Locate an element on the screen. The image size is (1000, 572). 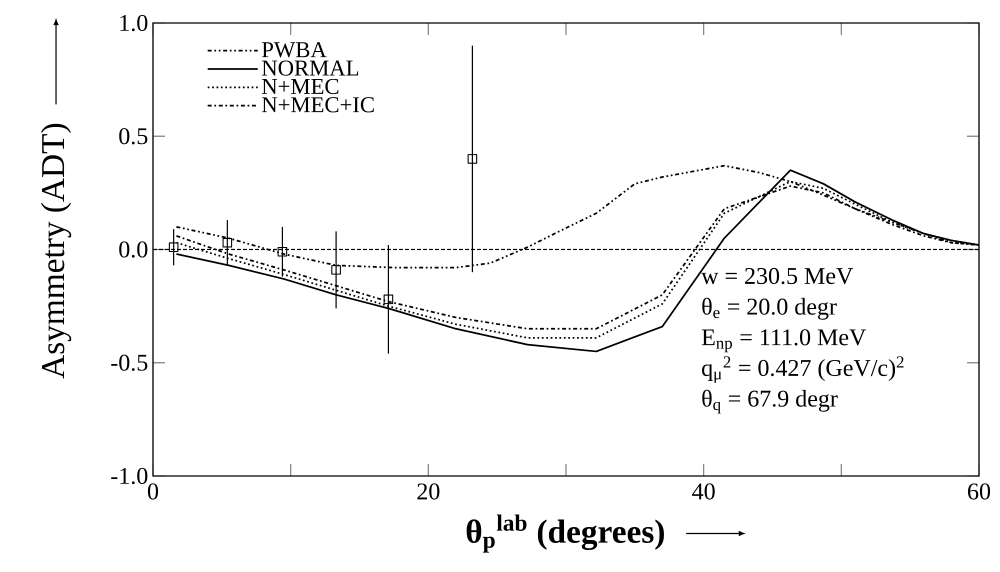
legend-label: N+MEC+IC is located at coordinates (318, 104).